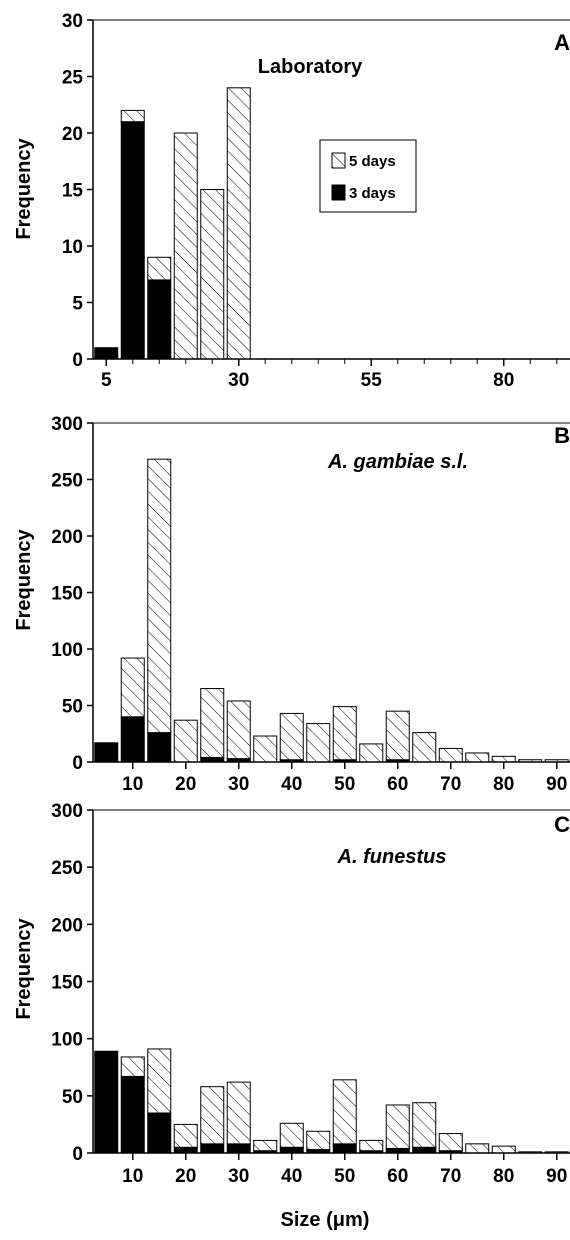 This screenshot has height=1240, width=570. What do you see at coordinates (338, 160) in the screenshot?
I see `legend-swatch-5-days` at bounding box center [338, 160].